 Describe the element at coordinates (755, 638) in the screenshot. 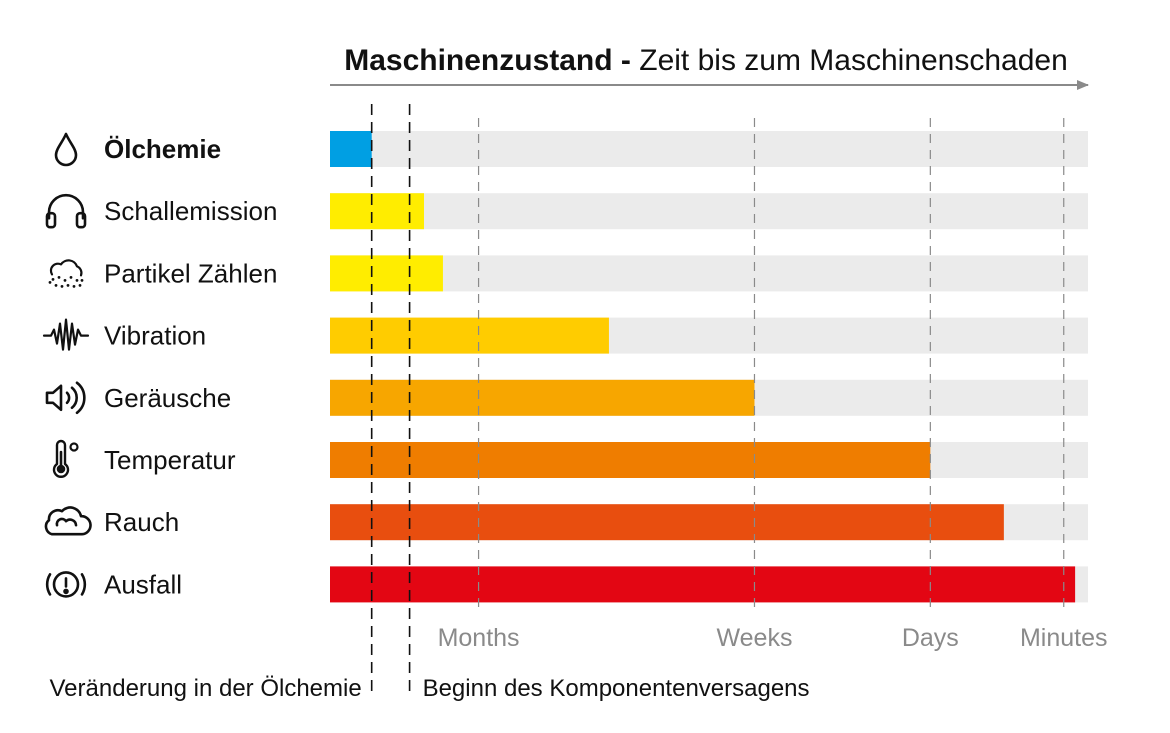

I see `x-tick-weeks: Weeks` at that location.